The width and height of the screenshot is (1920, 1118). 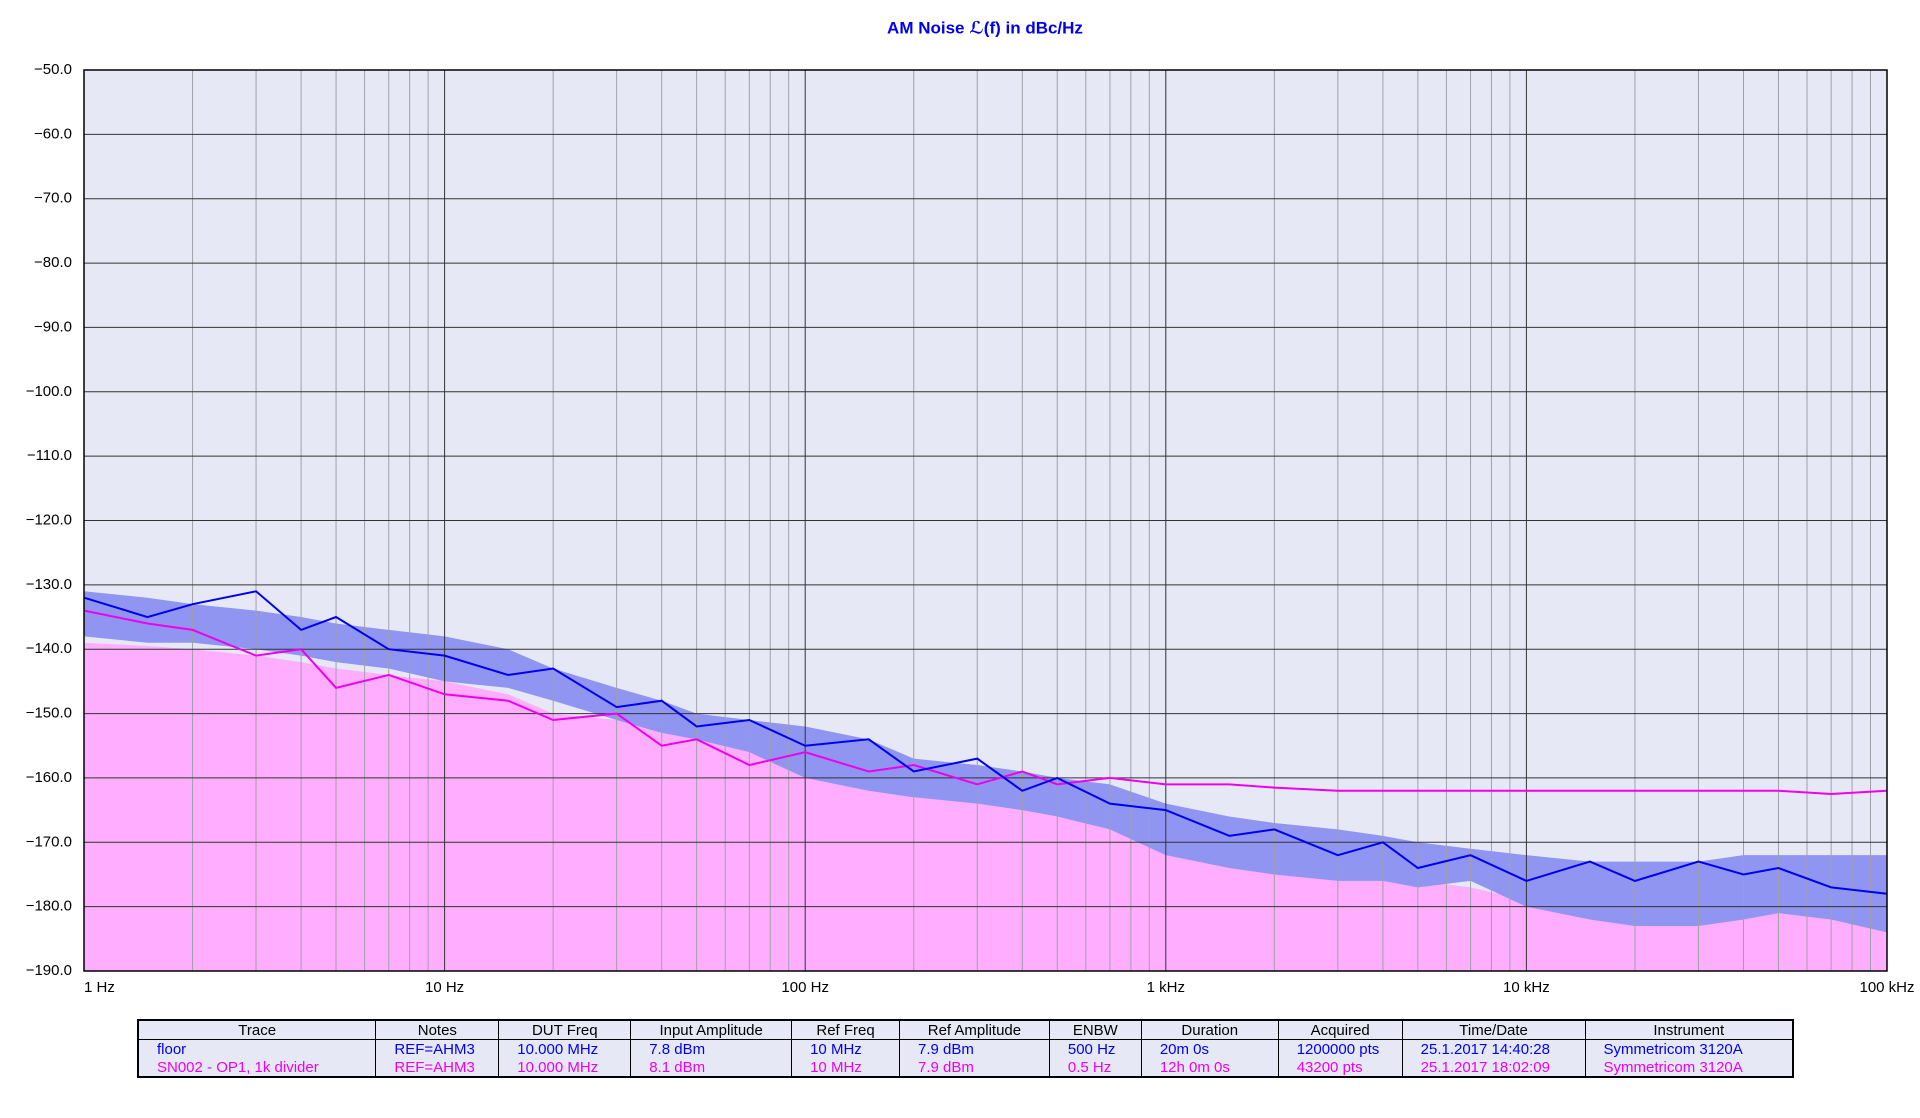 What do you see at coordinates (49, 970) in the screenshot?
I see `y-tick-label: −190.0` at bounding box center [49, 970].